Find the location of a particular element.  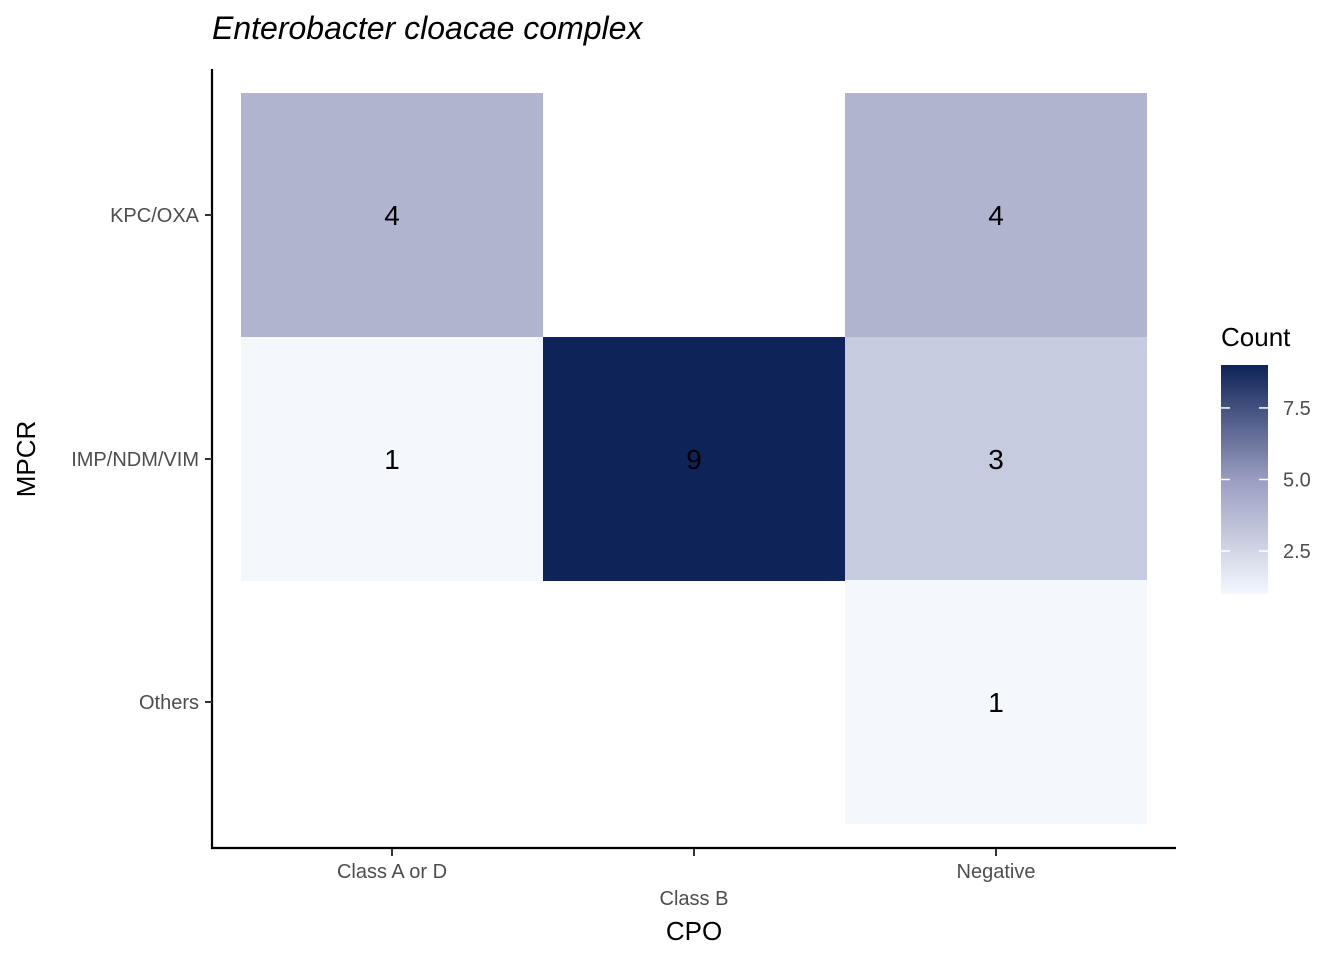

x-tick-label: Class B is located at coordinates (694, 899).